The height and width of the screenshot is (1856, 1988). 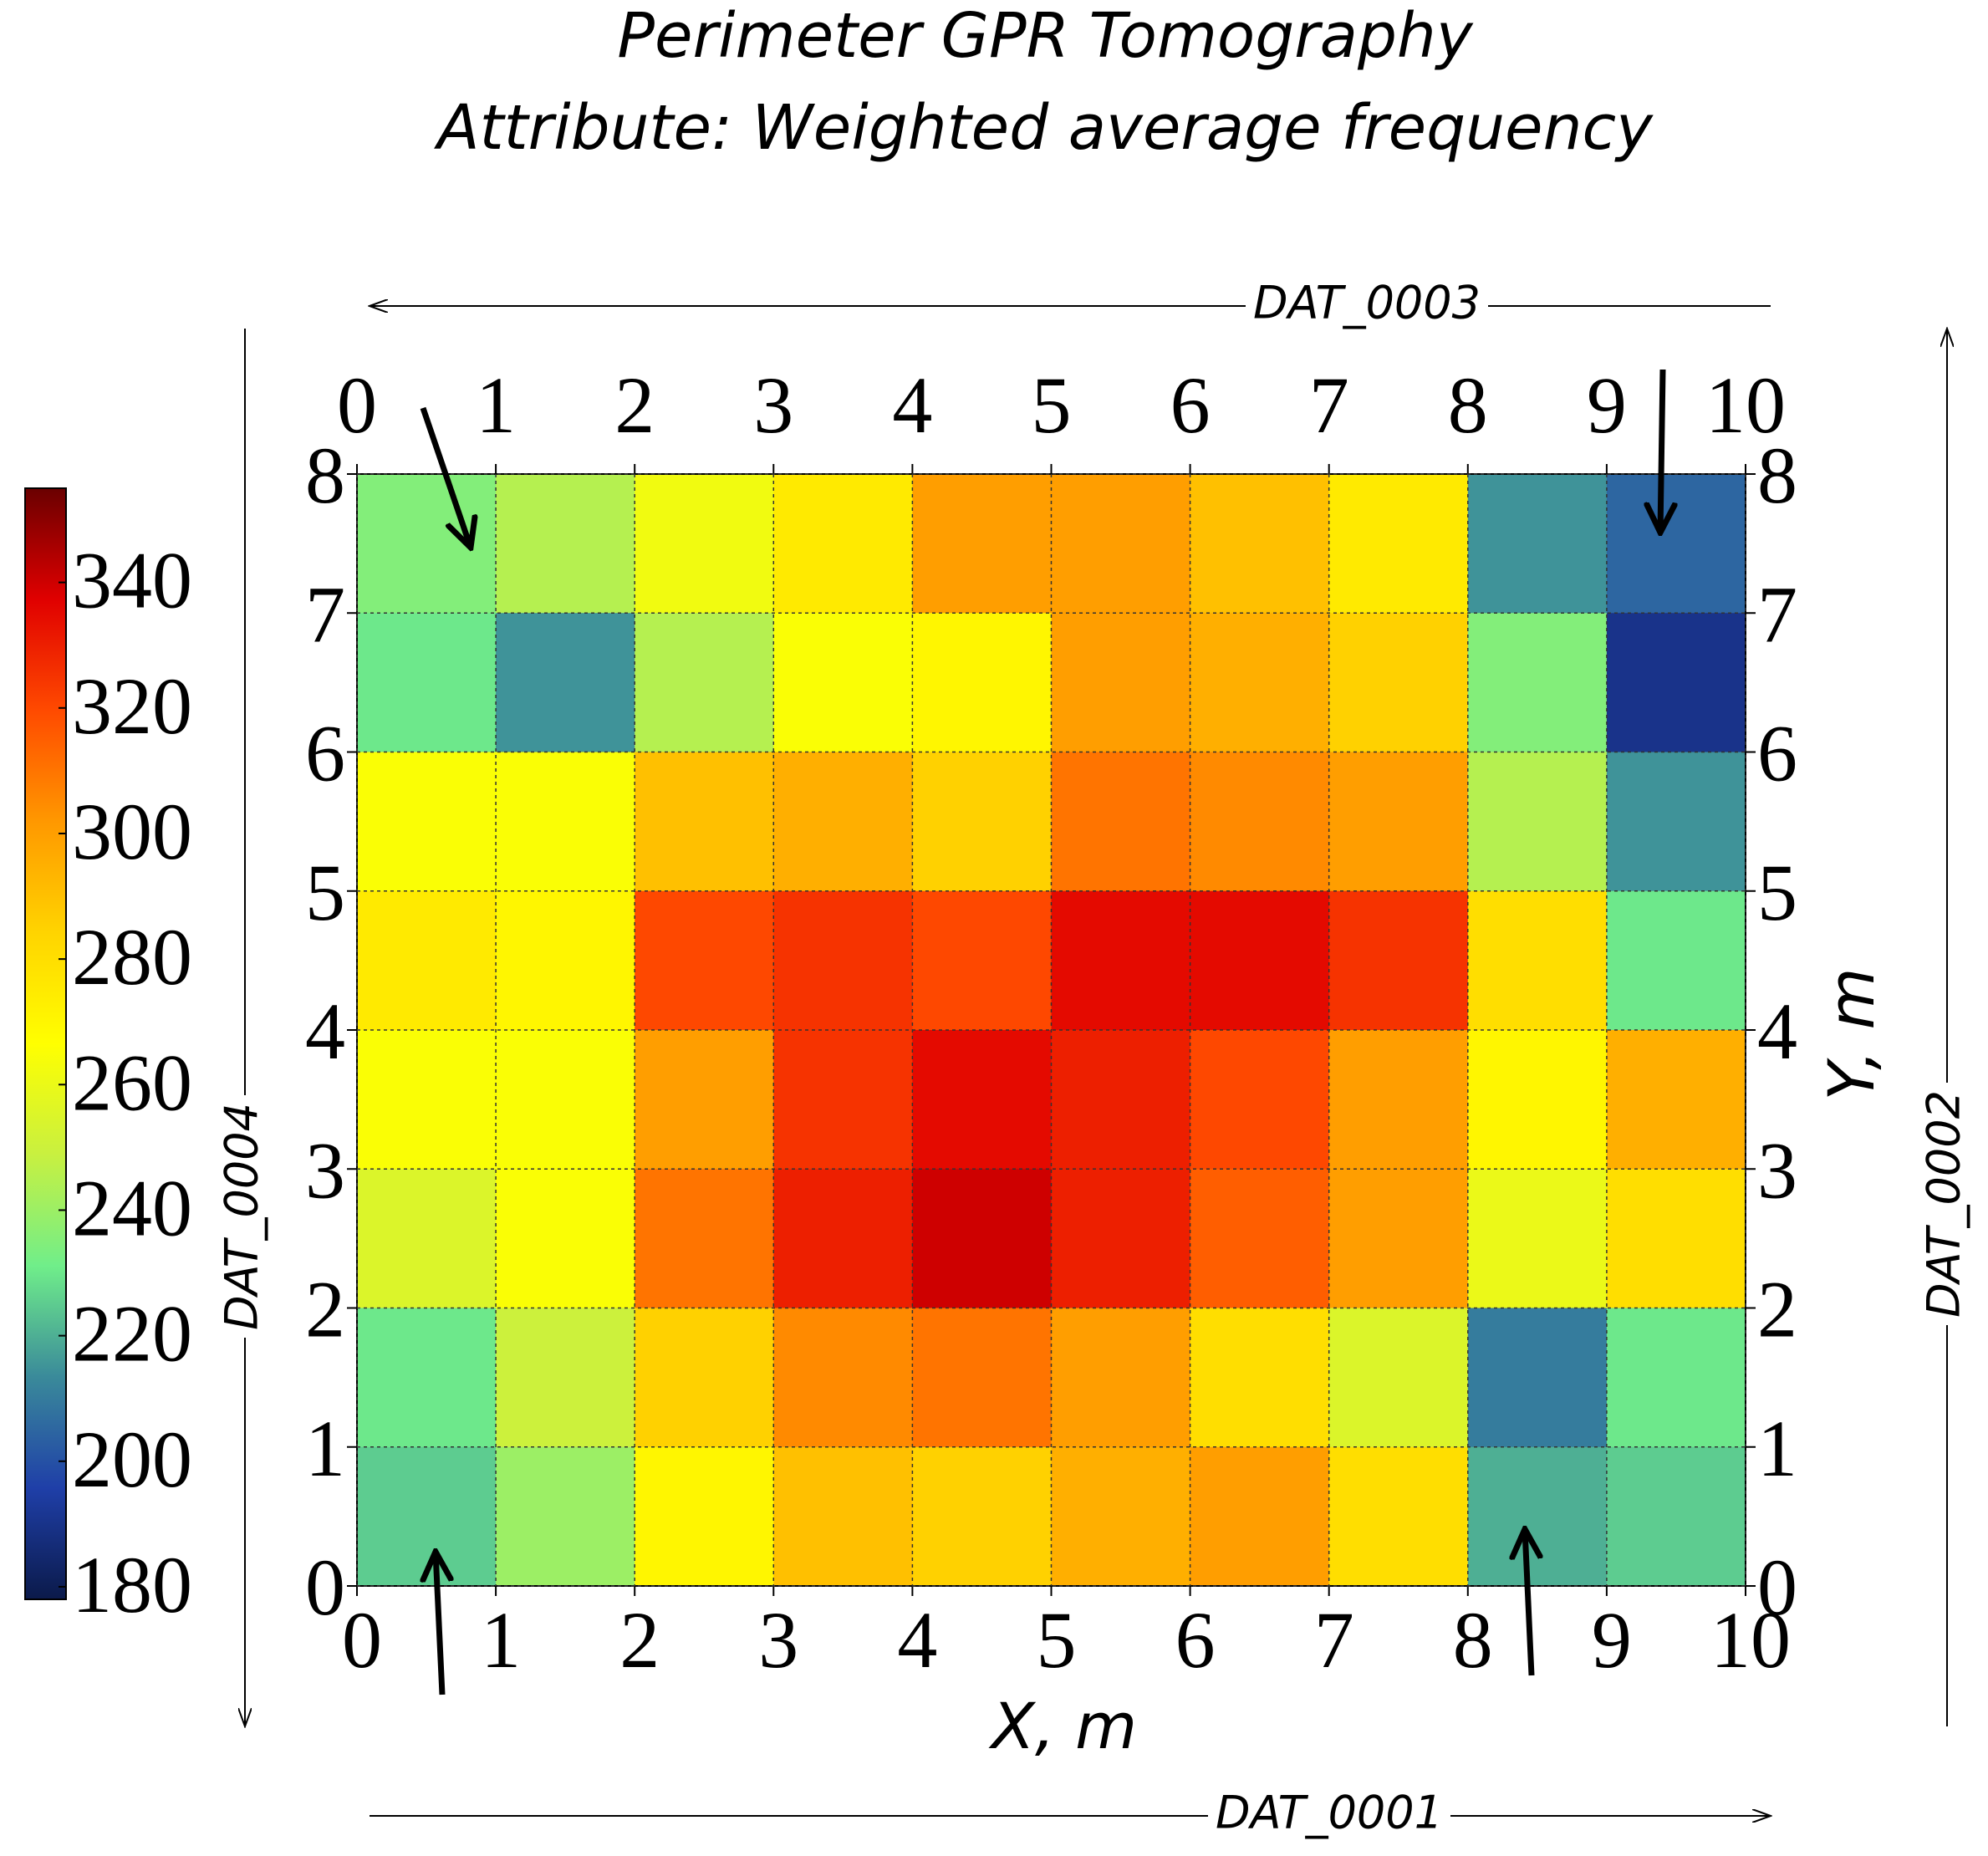 What do you see at coordinates (1777, 1170) in the screenshot?
I see `y-tick-label: 3` at bounding box center [1777, 1170].